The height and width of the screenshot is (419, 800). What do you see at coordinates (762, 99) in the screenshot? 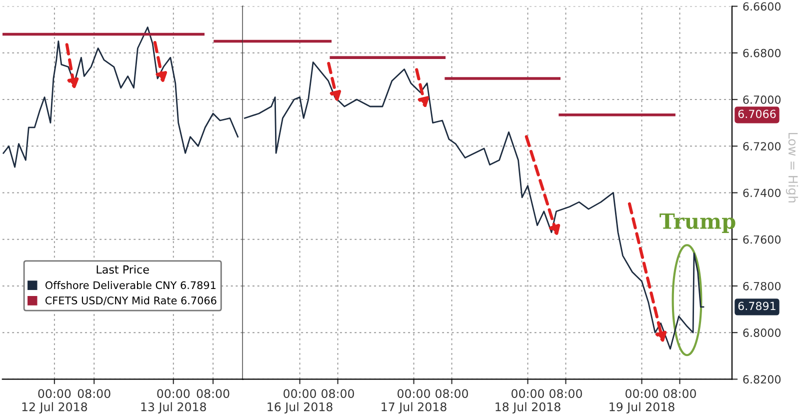
I see `y-tick-label: 6.7000` at bounding box center [762, 99].